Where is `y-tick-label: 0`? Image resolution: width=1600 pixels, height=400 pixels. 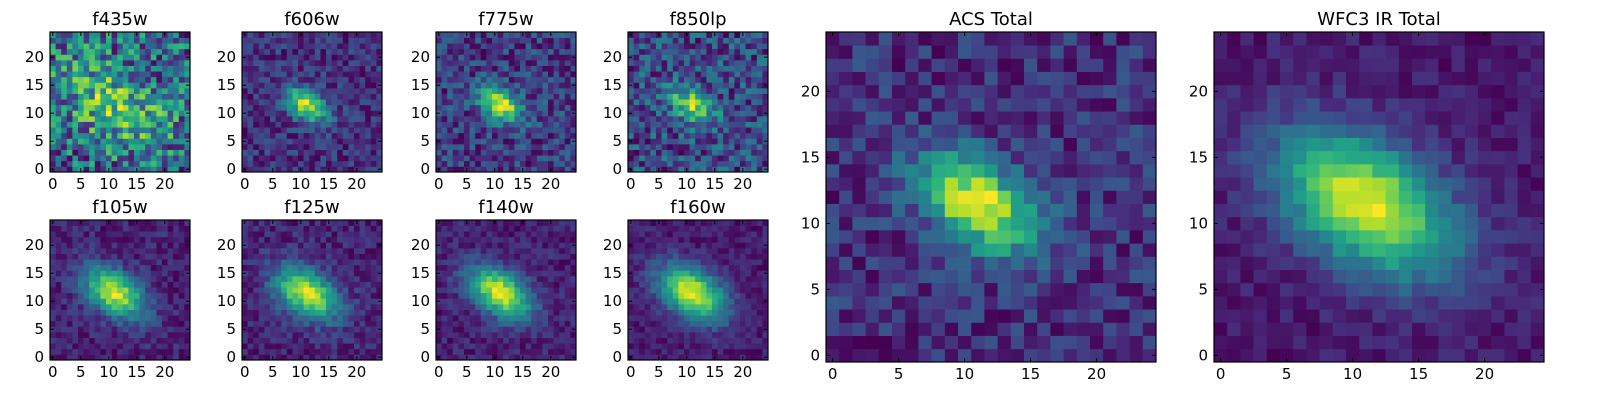 y-tick-label: 0 is located at coordinates (39, 169).